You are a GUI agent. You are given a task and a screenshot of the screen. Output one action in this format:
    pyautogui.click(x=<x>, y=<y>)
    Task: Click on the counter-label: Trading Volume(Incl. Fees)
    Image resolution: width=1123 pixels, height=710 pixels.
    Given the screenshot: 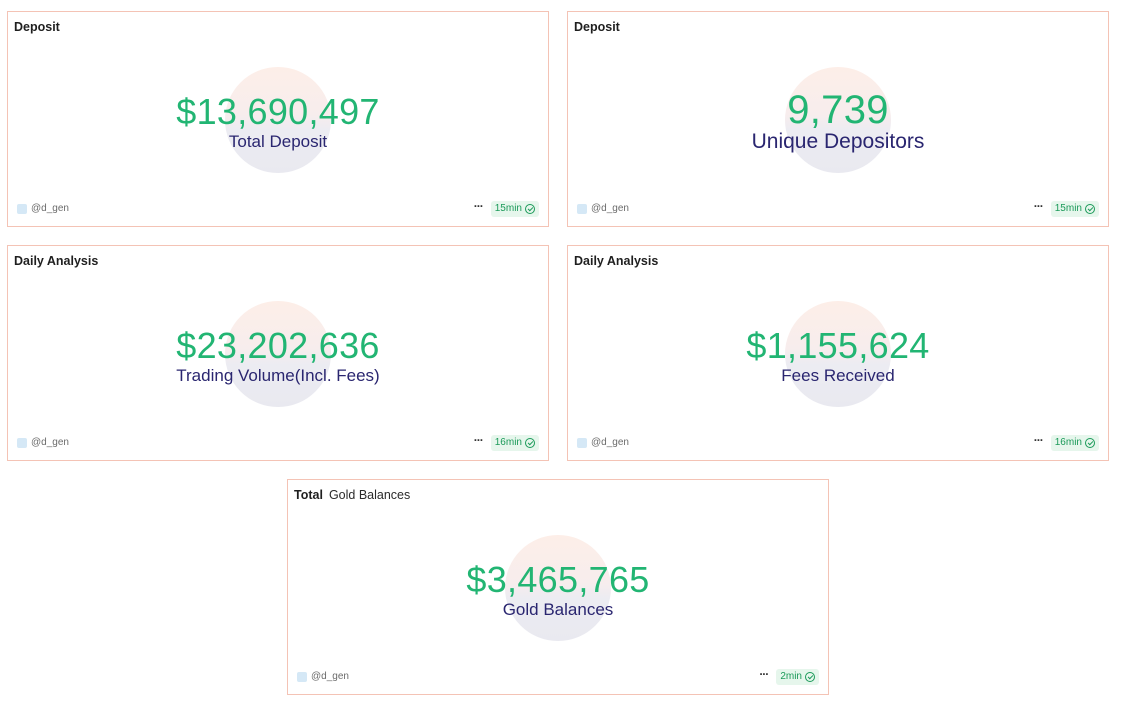 What is the action you would take?
    pyautogui.click(x=278, y=375)
    